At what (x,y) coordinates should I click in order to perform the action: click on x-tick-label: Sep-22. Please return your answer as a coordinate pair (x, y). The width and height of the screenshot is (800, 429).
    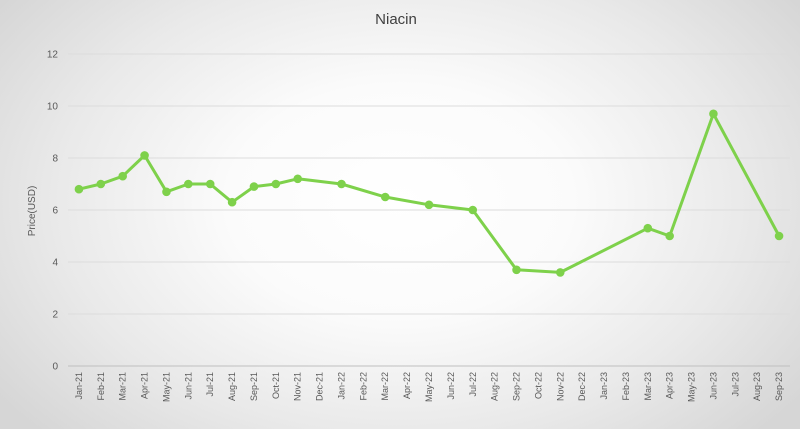
    Looking at the image, I should click on (517, 386).